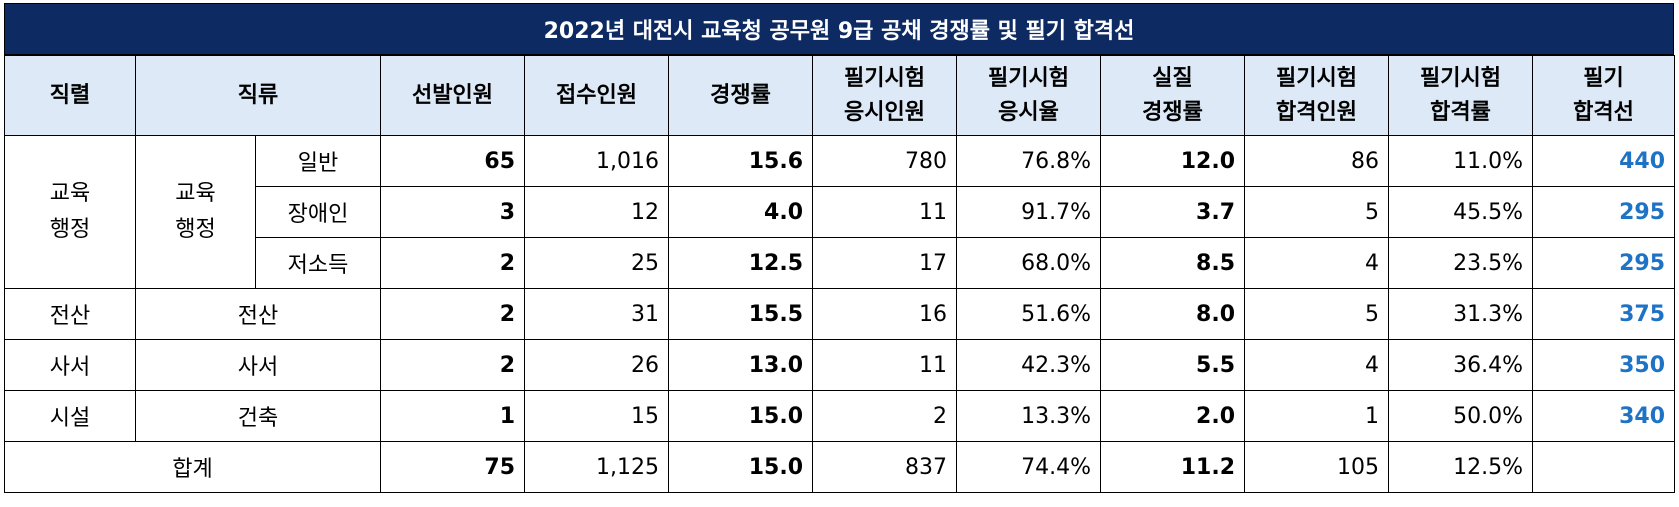  I want to click on pass-rate-cell: 12.5%, so click(1461, 467).